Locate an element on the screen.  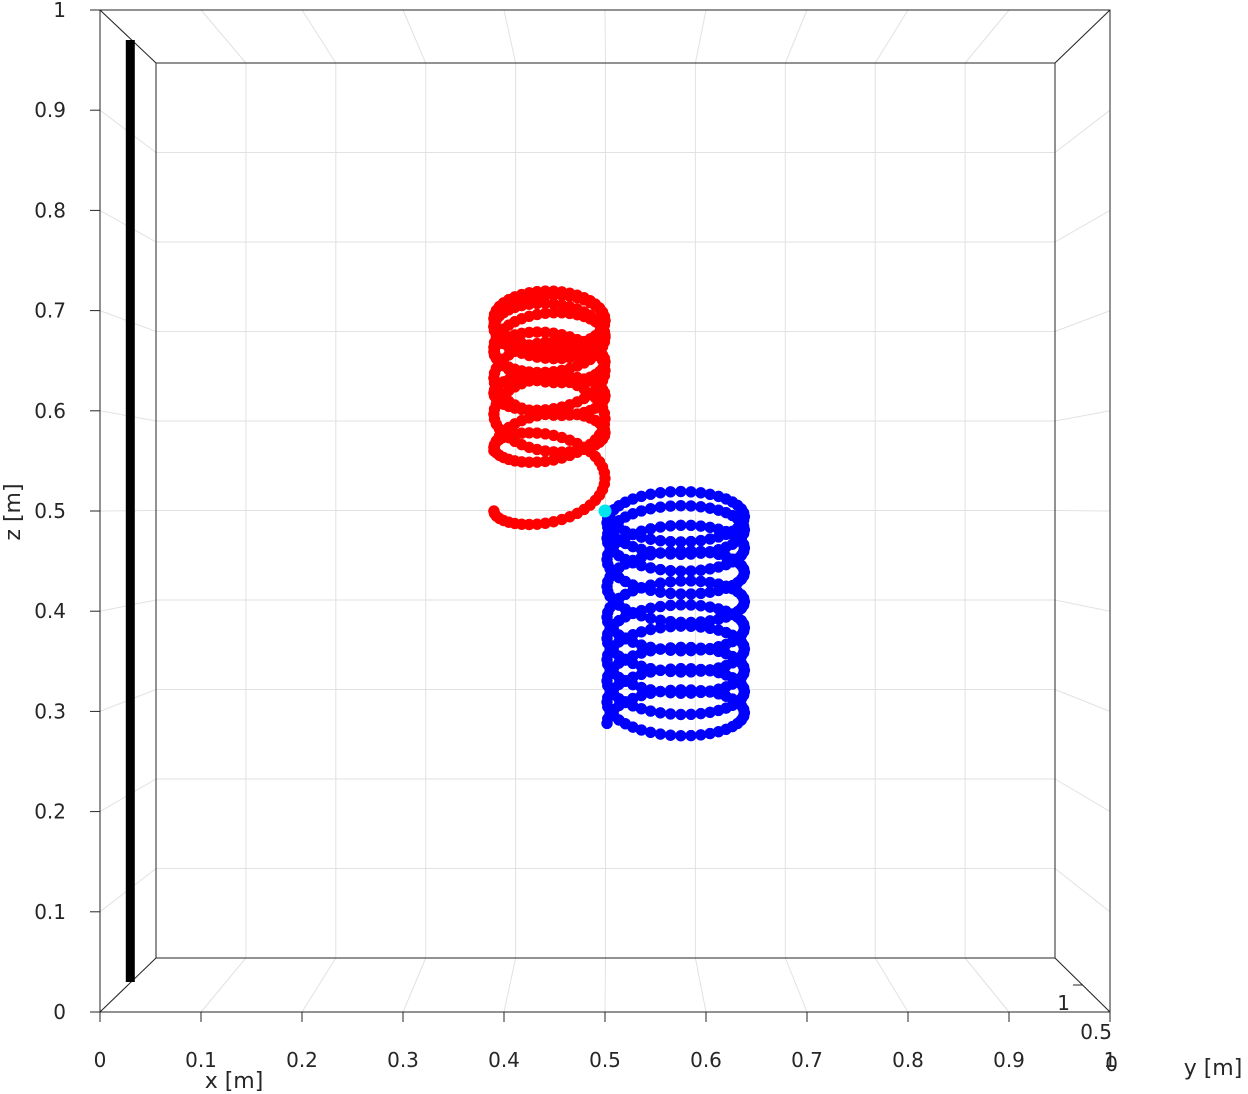
x-tick-label: 0.7 is located at coordinates (807, 1060).